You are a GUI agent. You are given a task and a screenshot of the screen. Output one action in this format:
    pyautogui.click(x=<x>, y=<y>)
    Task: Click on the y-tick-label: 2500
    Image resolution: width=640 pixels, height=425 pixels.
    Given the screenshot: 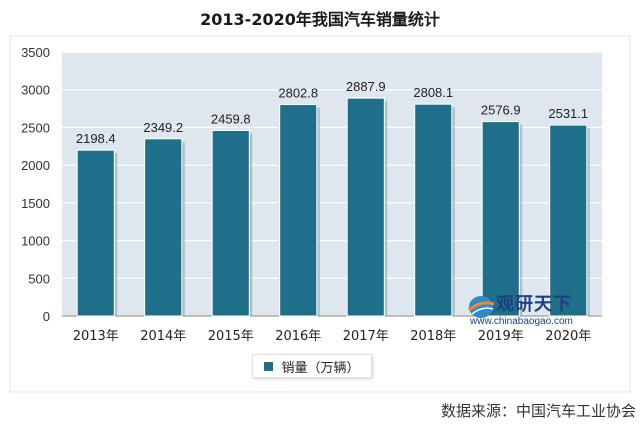 What is the action you would take?
    pyautogui.click(x=35, y=127)
    